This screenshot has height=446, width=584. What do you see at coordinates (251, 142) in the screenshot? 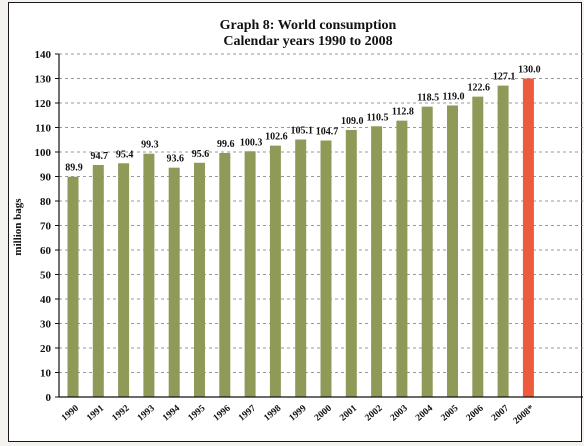
I see `data-label-1997: 100.3` at bounding box center [251, 142].